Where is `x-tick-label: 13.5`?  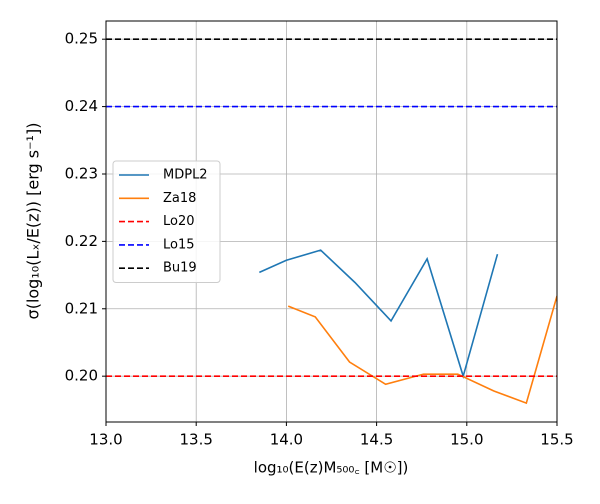
x-tick-label: 13.5 is located at coordinates (195, 440).